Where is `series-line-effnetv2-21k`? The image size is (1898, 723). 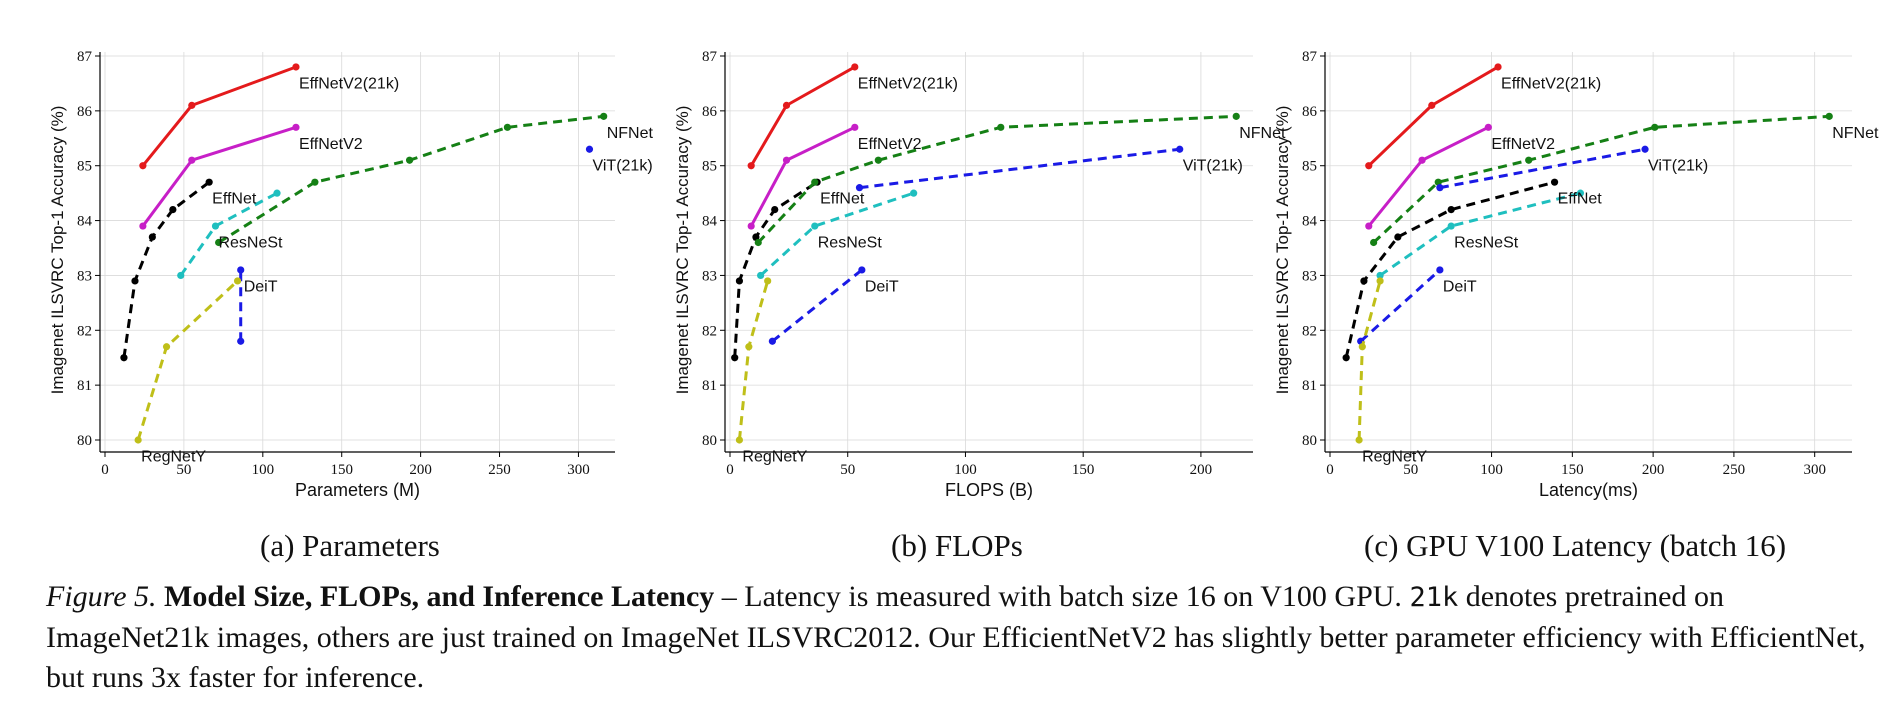 series-line-effnetv2-21k is located at coordinates (1433, 116).